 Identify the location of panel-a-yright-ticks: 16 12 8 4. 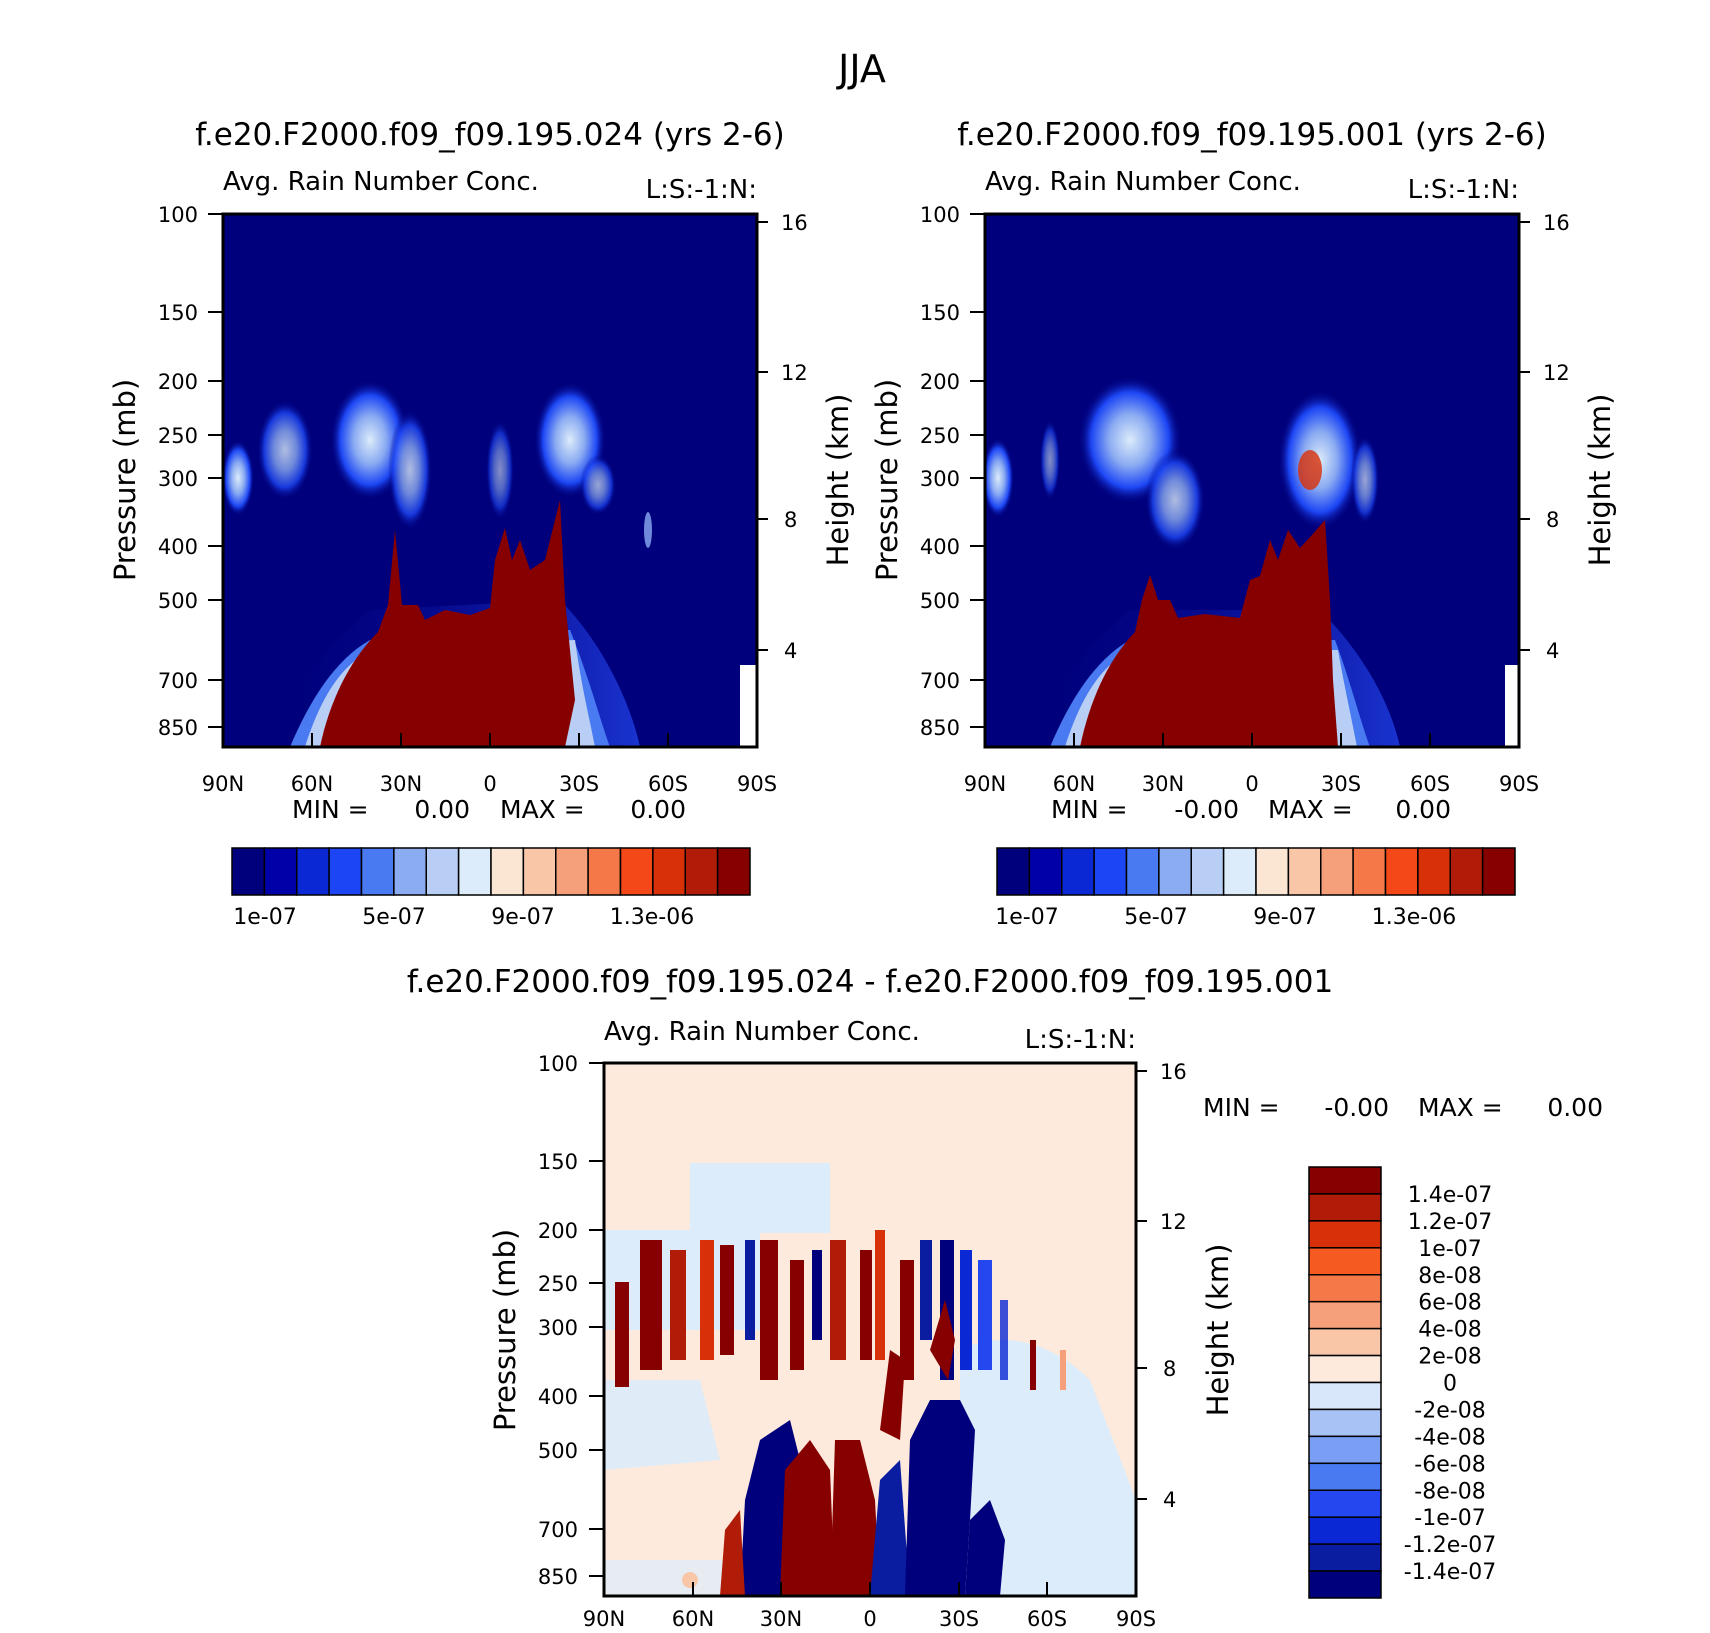
(782, 437).